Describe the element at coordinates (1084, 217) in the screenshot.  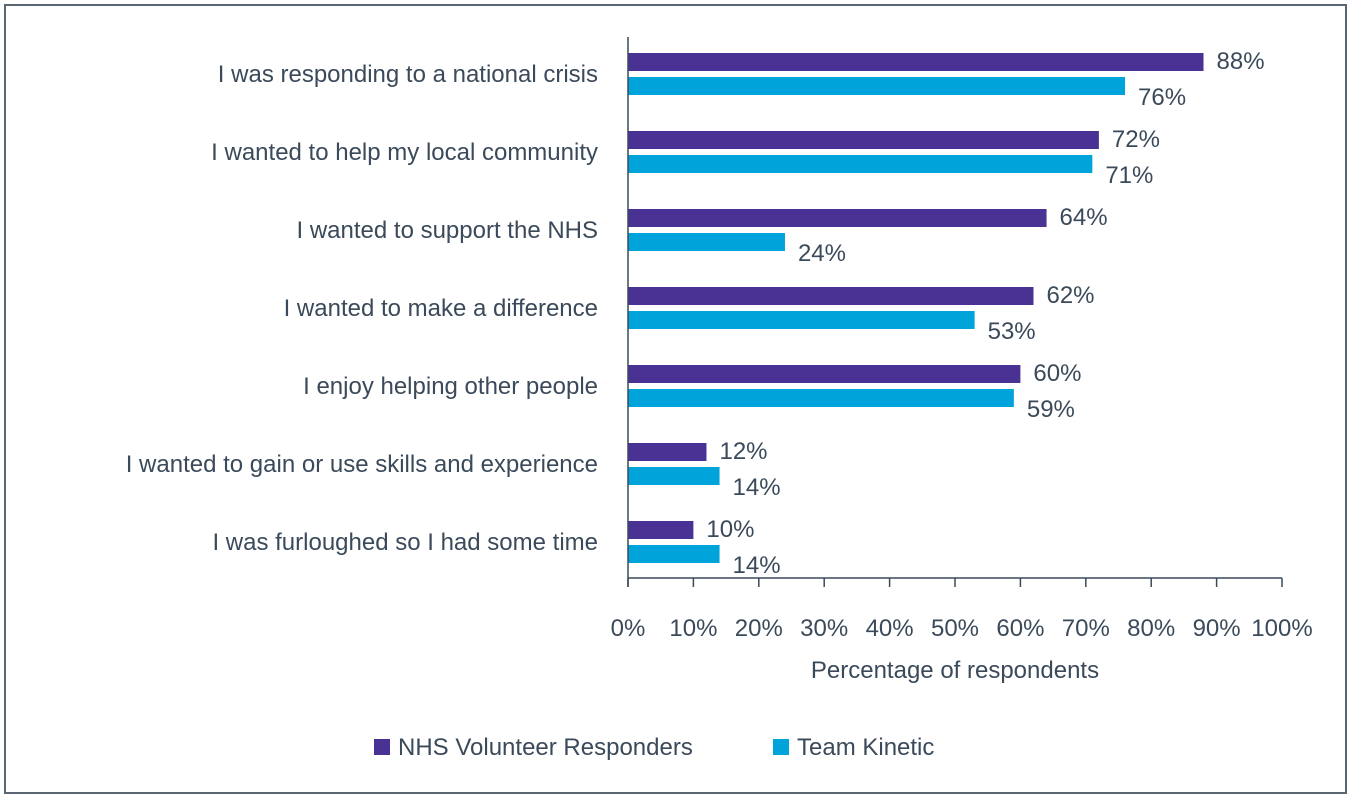
I see `data-label: 64%` at that location.